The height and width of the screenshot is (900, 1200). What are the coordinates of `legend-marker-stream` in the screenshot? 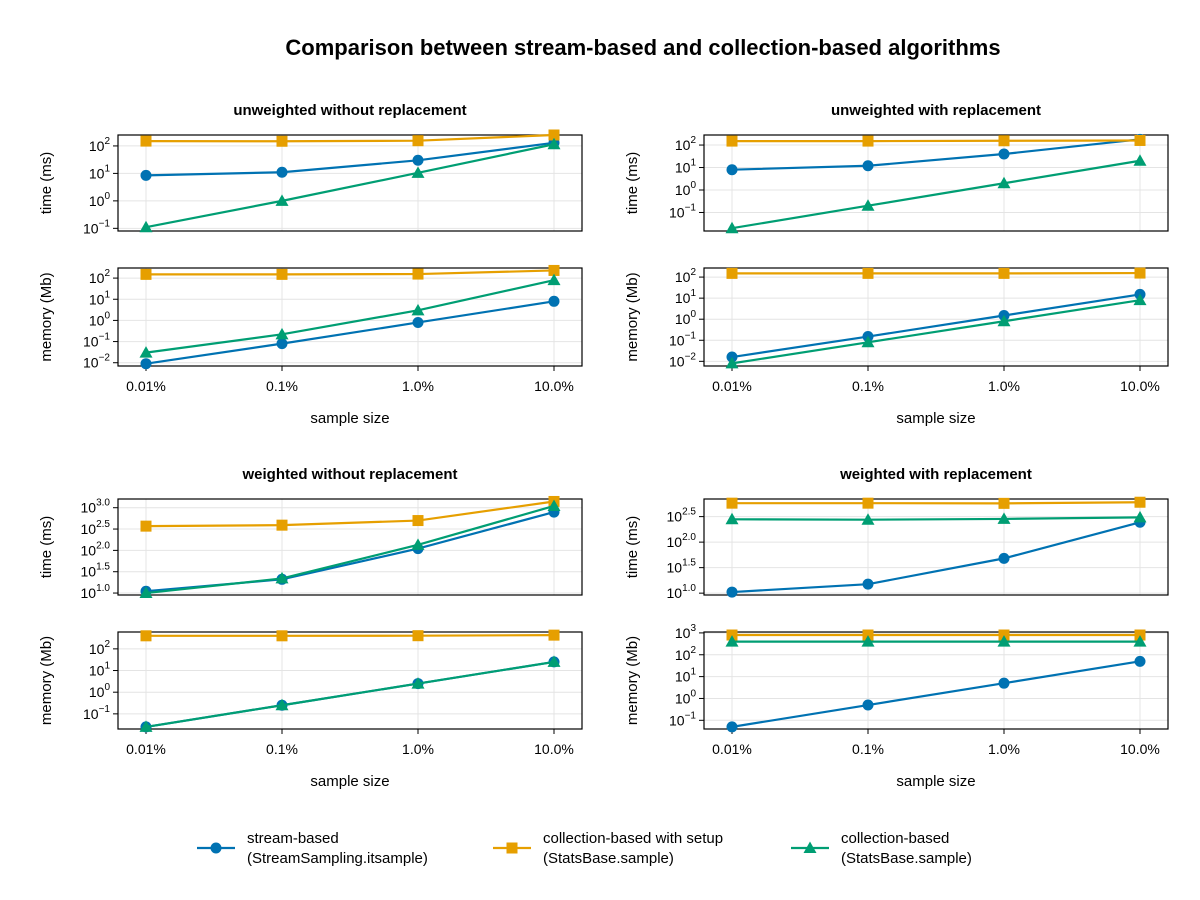 It's located at (216, 848).